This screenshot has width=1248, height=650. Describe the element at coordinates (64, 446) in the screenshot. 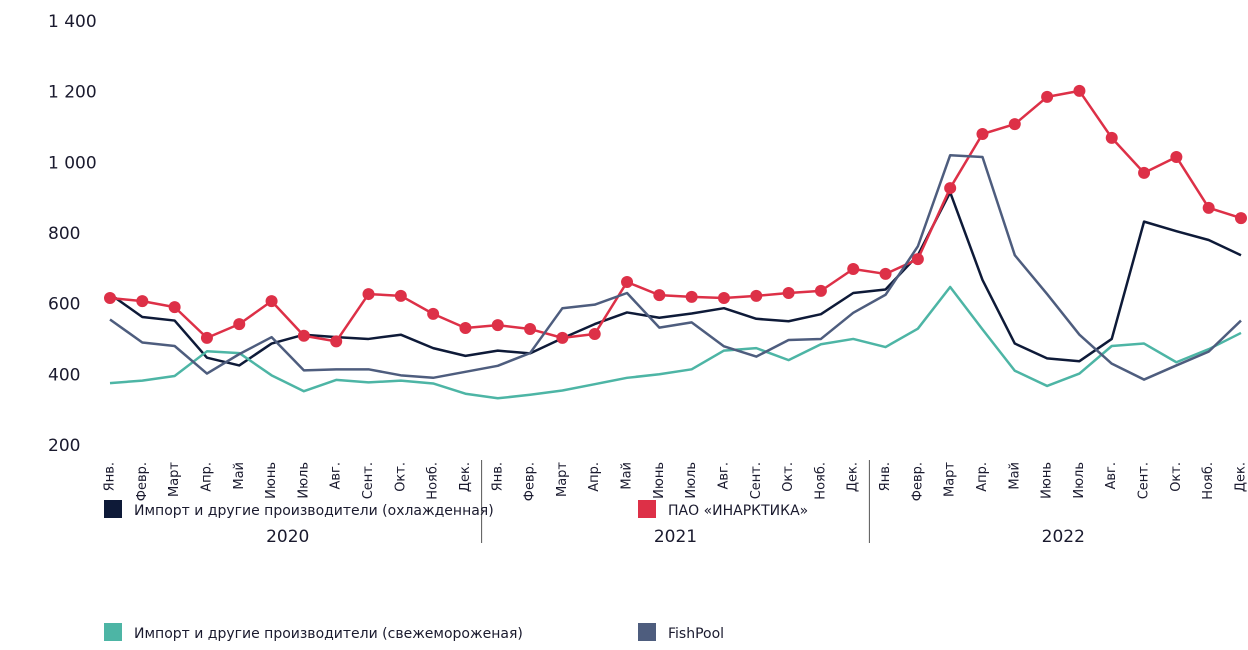

I see `y-tick-label: 200` at that location.